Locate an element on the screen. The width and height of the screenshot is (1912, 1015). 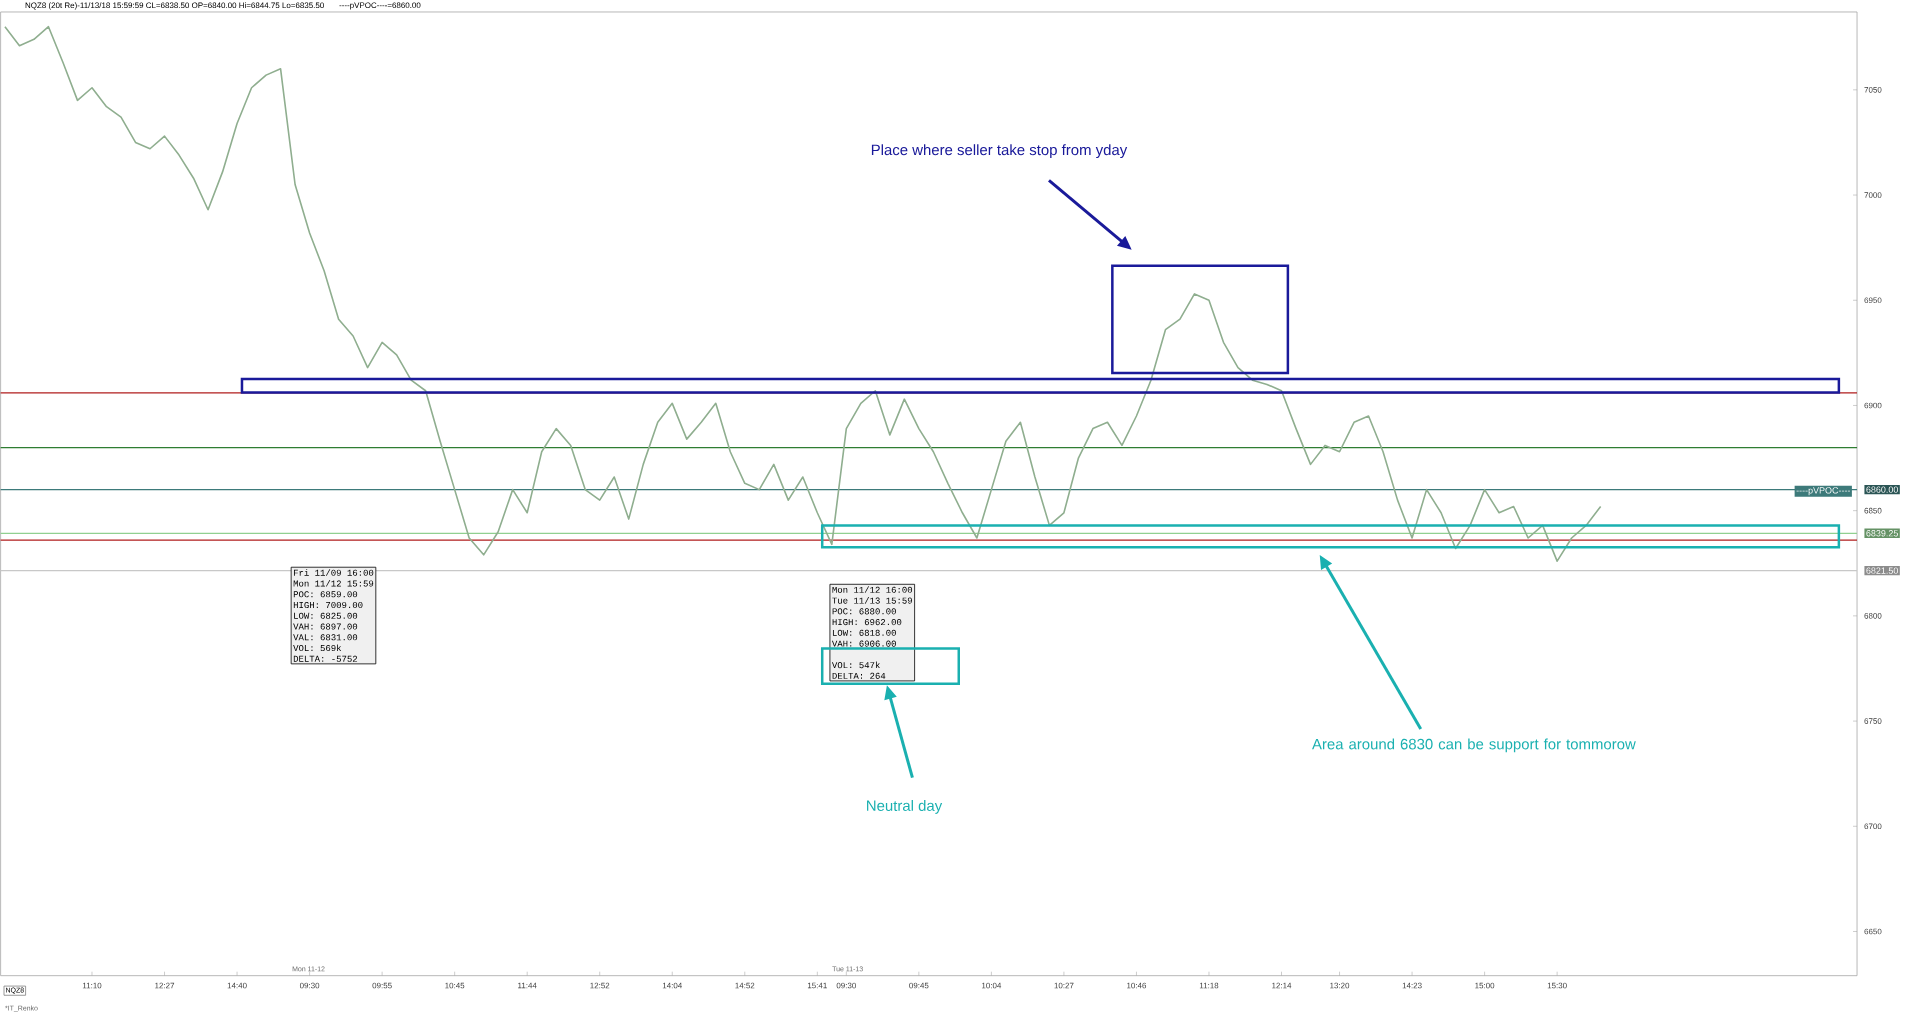
annotation: Tue 11/13 15:59 is located at coordinates (872, 600).